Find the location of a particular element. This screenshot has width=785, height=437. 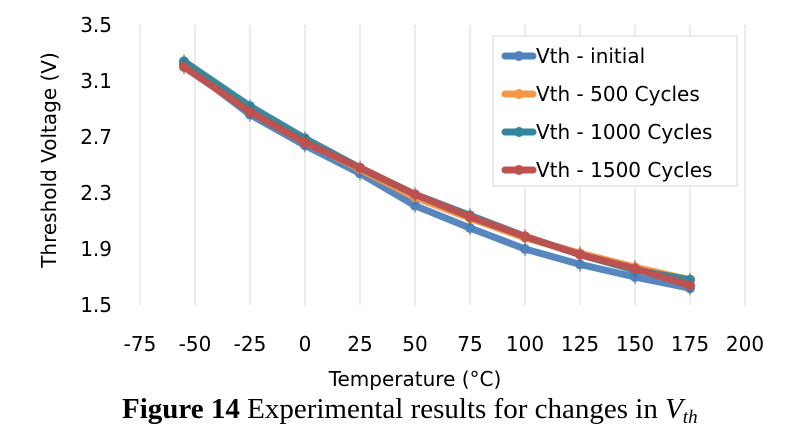

x-tick-label: -25 is located at coordinates (250, 344).